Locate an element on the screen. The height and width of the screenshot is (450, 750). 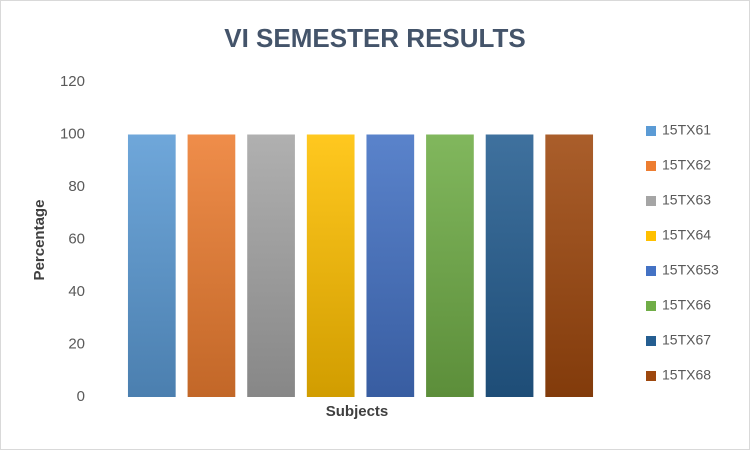
y-axis-label: Percentage is located at coordinates (39, 240).